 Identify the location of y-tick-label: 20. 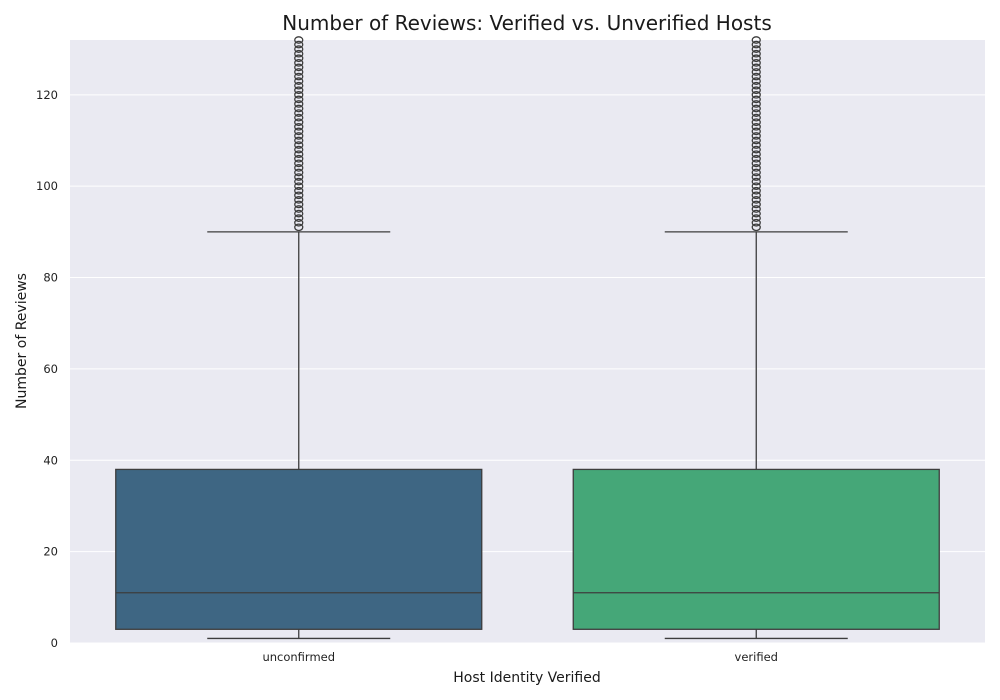
(50, 552).